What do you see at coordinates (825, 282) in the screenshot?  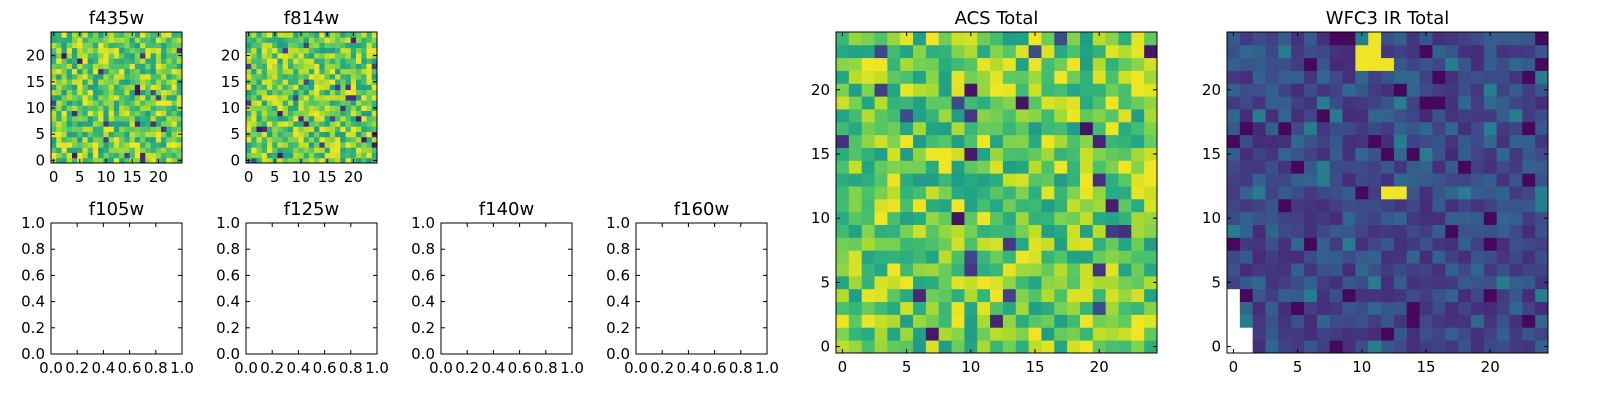 I see `y-tick-label: 5` at bounding box center [825, 282].